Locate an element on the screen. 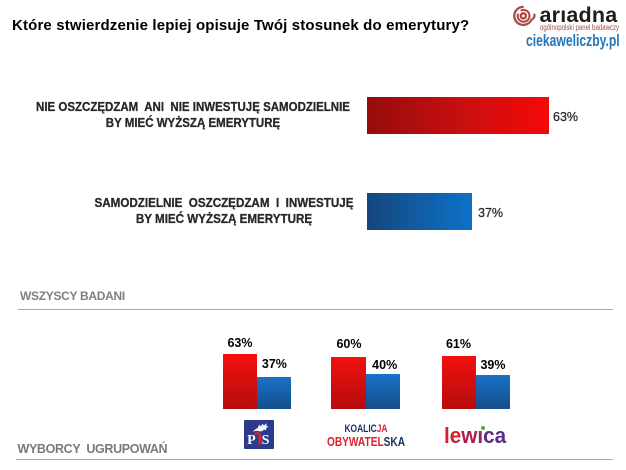  svg-text: P is located at coordinates (251, 440).